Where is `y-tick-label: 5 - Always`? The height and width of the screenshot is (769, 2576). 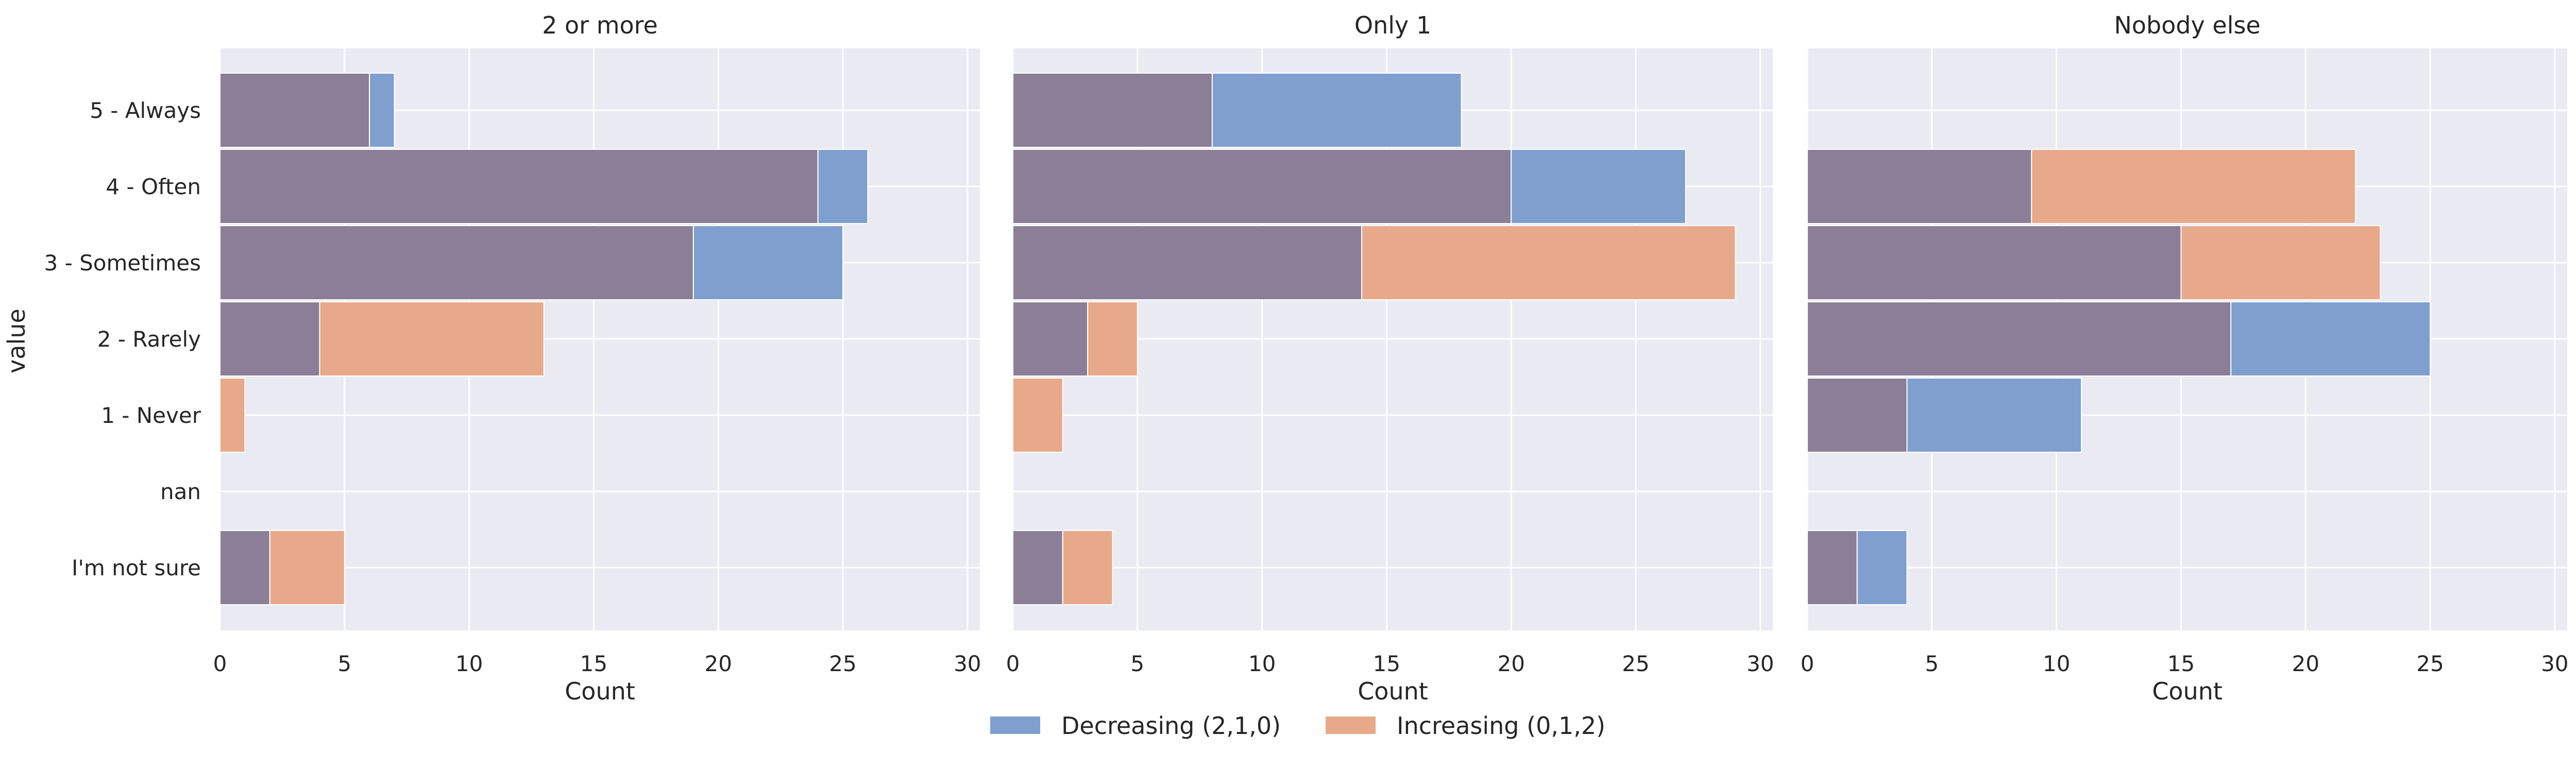 y-tick-label: 5 - Always is located at coordinates (145, 110).